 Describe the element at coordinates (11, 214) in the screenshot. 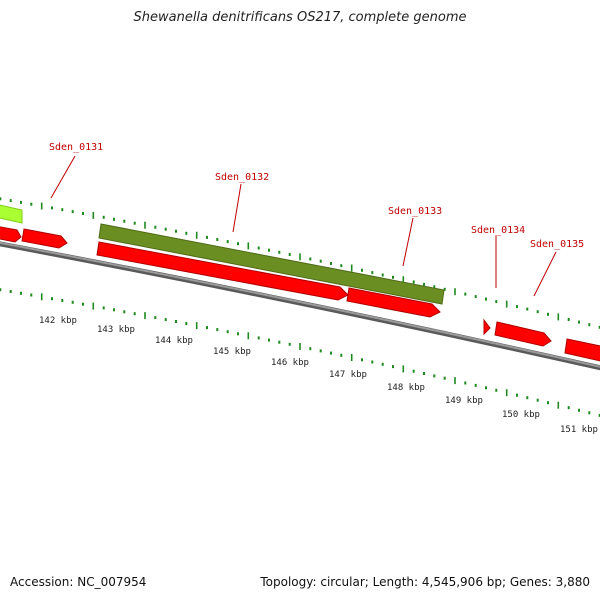

I see `gene-feature-light` at that location.